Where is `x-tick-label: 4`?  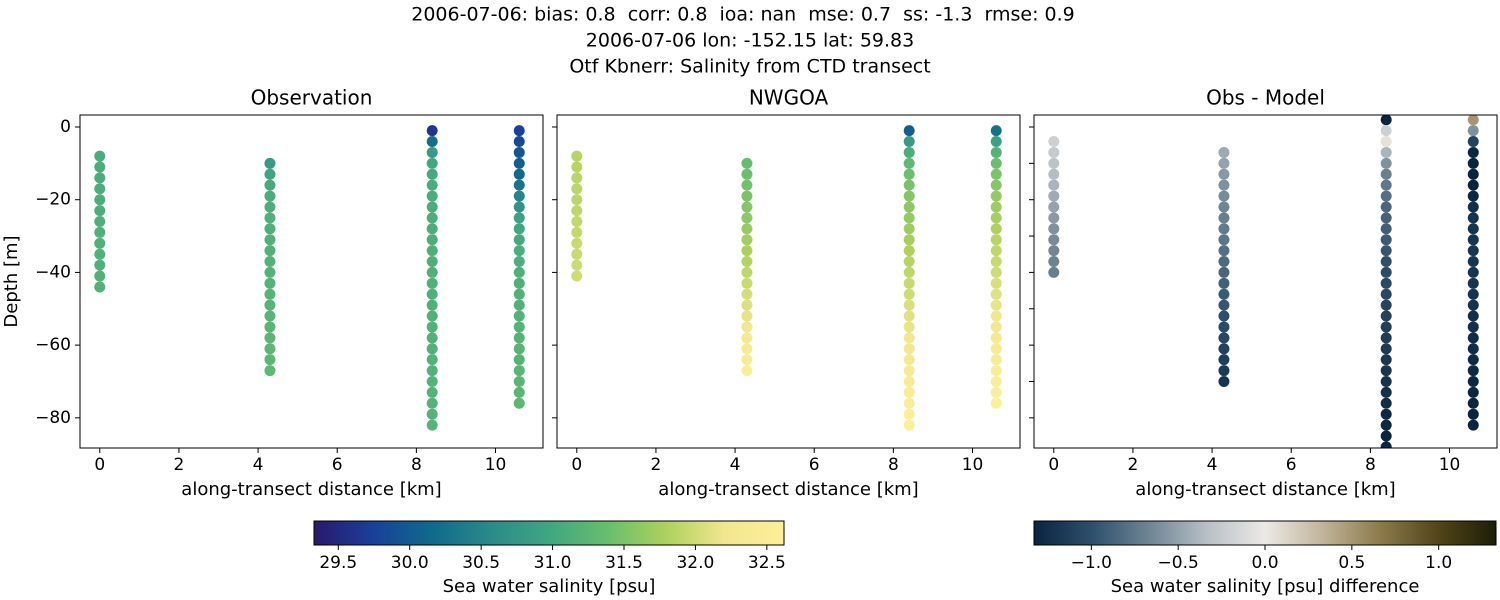 x-tick-label: 4 is located at coordinates (1212, 465).